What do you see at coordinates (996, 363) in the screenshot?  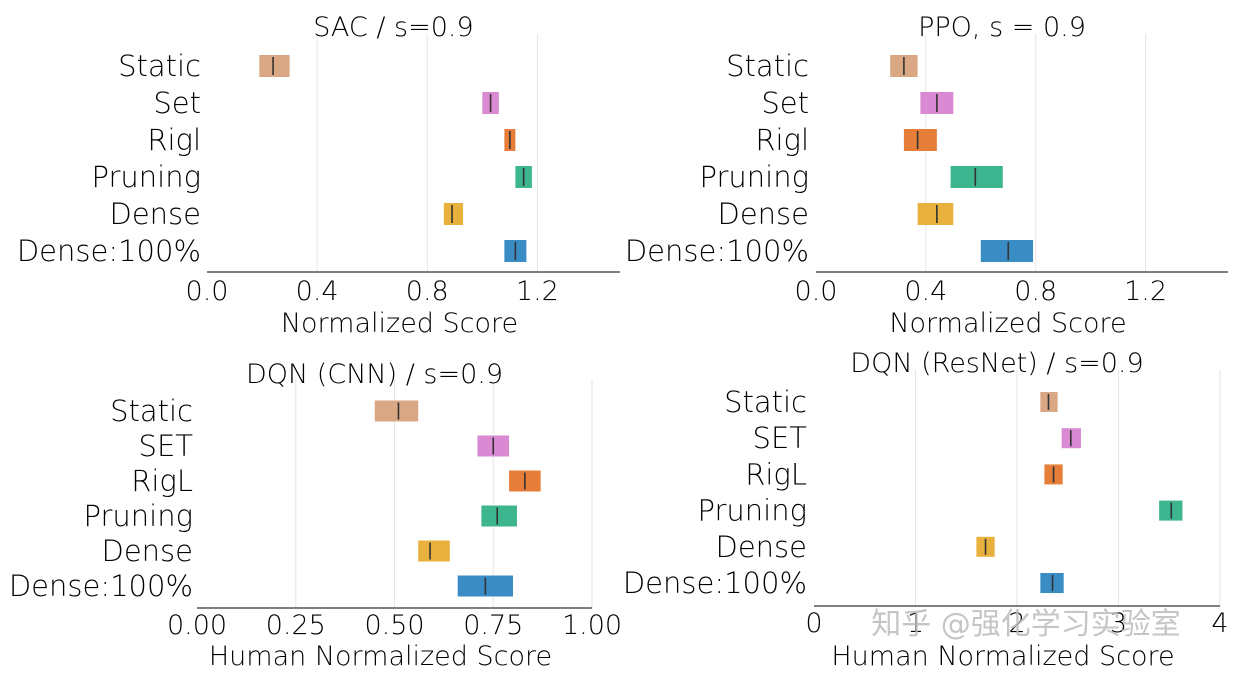 I see `chart-title: DQN (ResNet) / s=0.9` at bounding box center [996, 363].